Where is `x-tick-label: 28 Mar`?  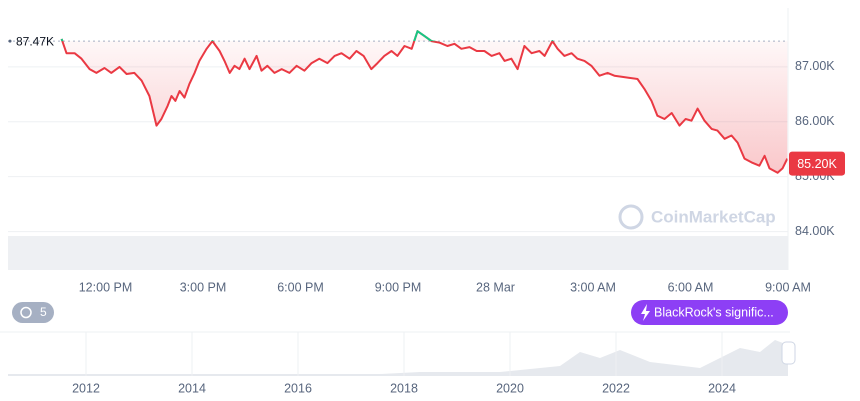
x-tick-label: 28 Mar is located at coordinates (495, 287).